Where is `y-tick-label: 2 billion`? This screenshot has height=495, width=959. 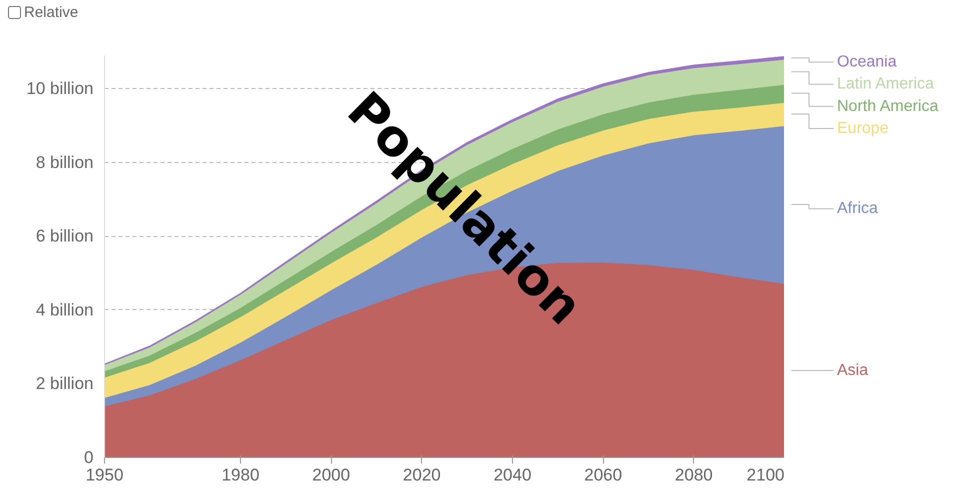
y-tick-label: 2 billion is located at coordinates (65, 384).